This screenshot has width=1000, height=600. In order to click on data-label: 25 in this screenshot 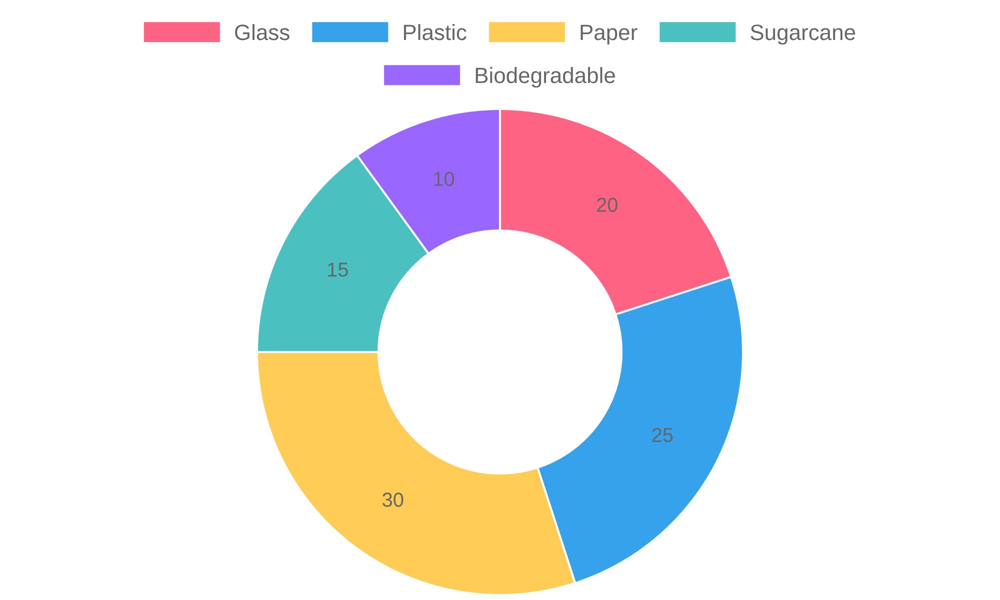, I will do `click(662, 435)`.